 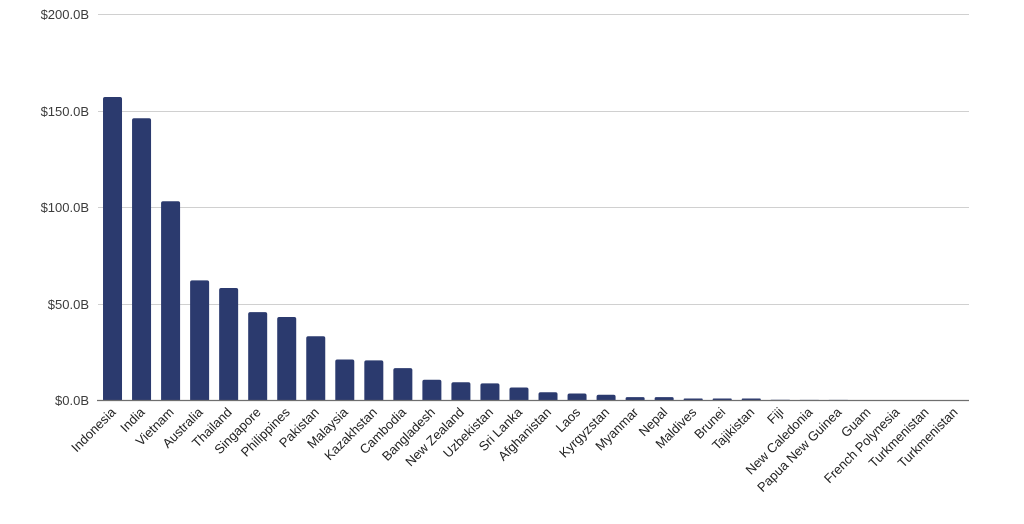 I want to click on bar-singapore, so click(x=258, y=356).